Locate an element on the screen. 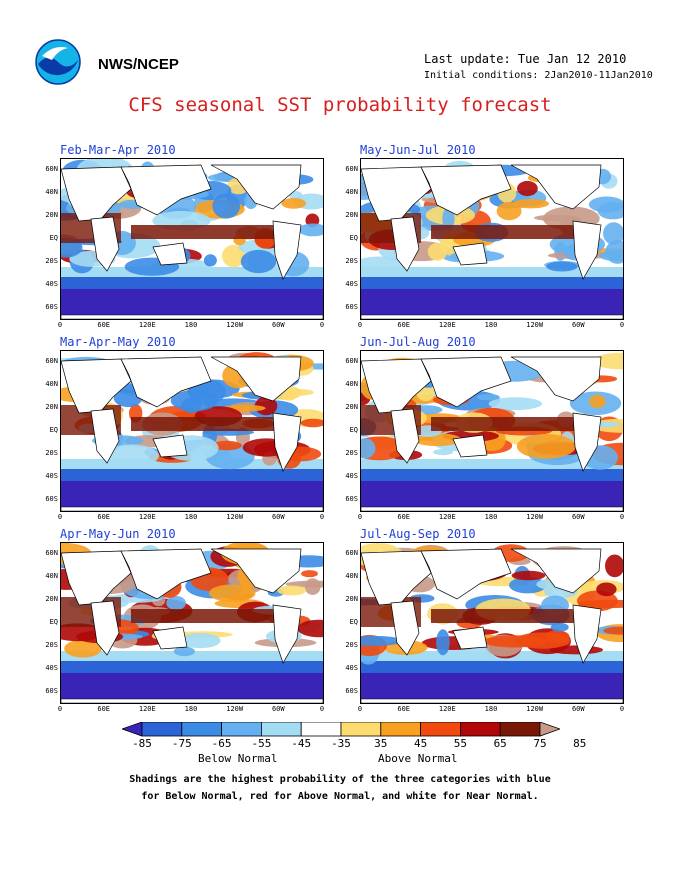 This screenshot has width=680, height=880. colorbar-tick-label: -85 is located at coordinates (142, 743).